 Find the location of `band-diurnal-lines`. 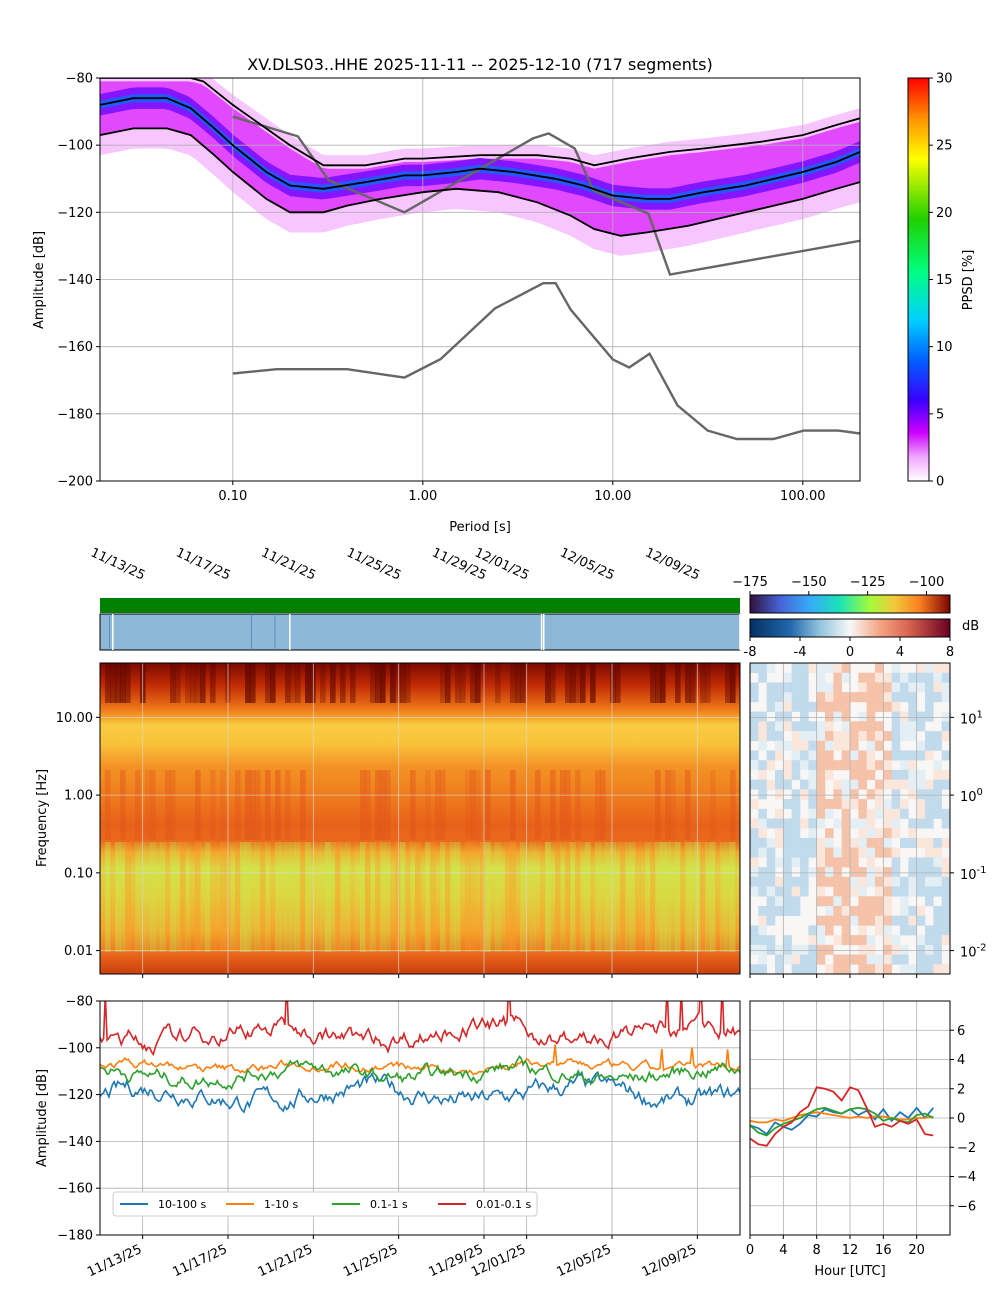

band-diurnal-lines is located at coordinates (842, 1116).